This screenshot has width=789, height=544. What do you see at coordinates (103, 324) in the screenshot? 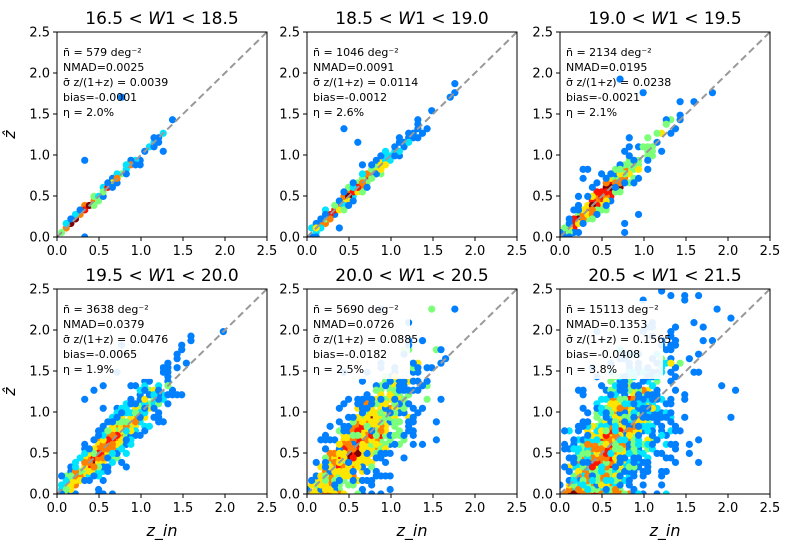
I see `stat-nmad: NMAD=0.0379` at bounding box center [103, 324].